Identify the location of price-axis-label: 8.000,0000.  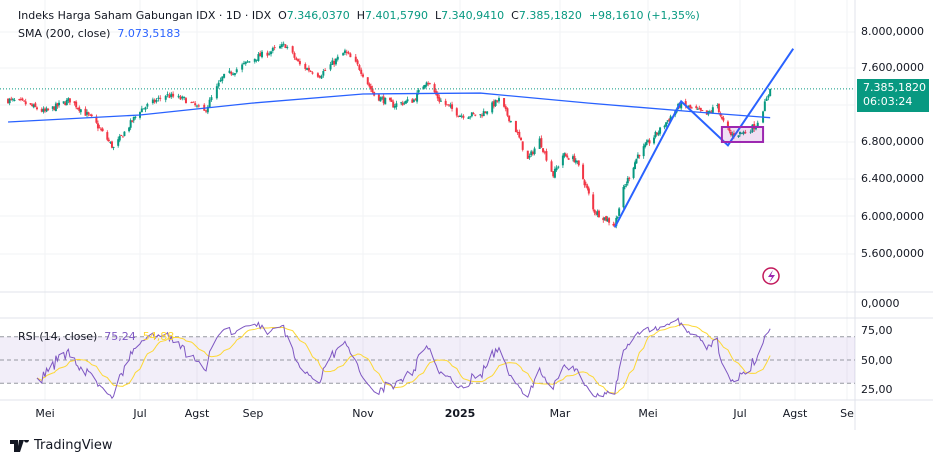
(892, 31).